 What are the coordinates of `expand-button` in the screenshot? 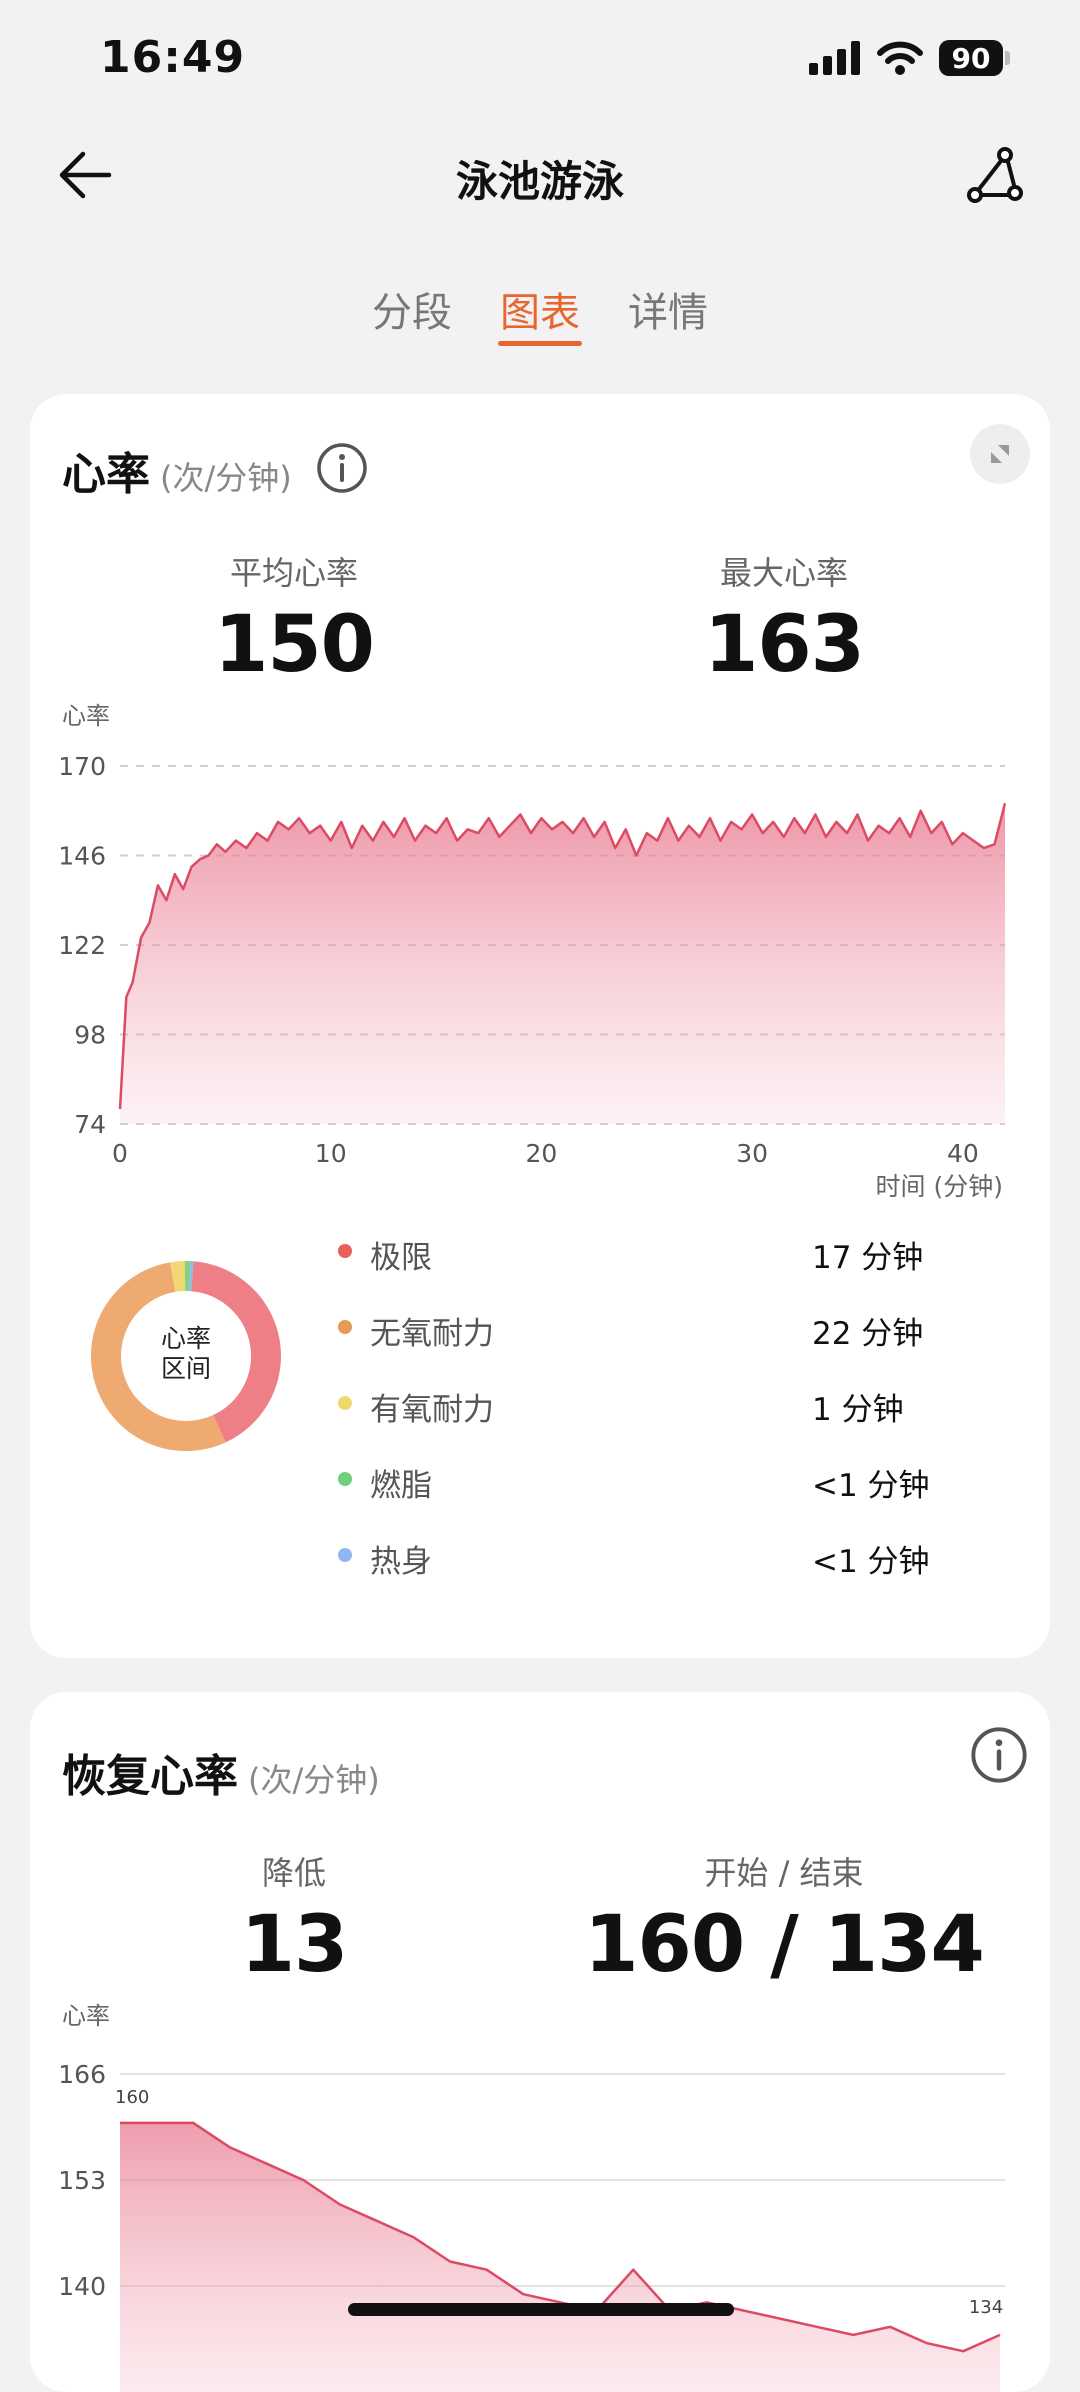 It's located at (1000, 454).